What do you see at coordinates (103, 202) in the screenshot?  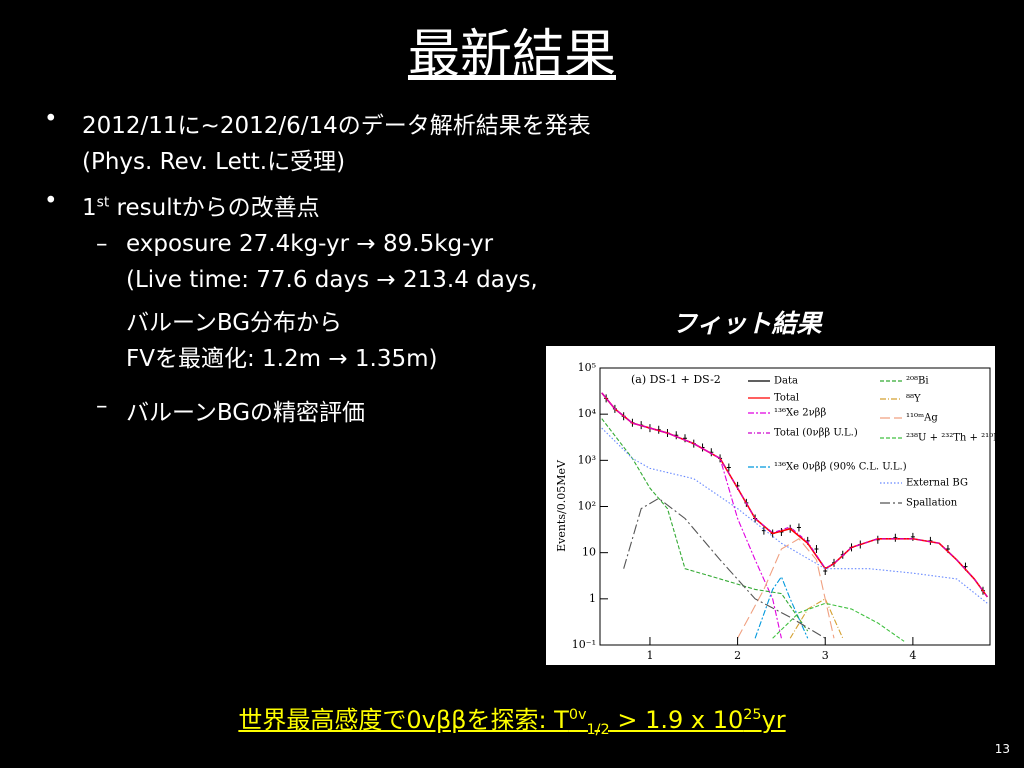 I see `superscript: st` at bounding box center [103, 202].